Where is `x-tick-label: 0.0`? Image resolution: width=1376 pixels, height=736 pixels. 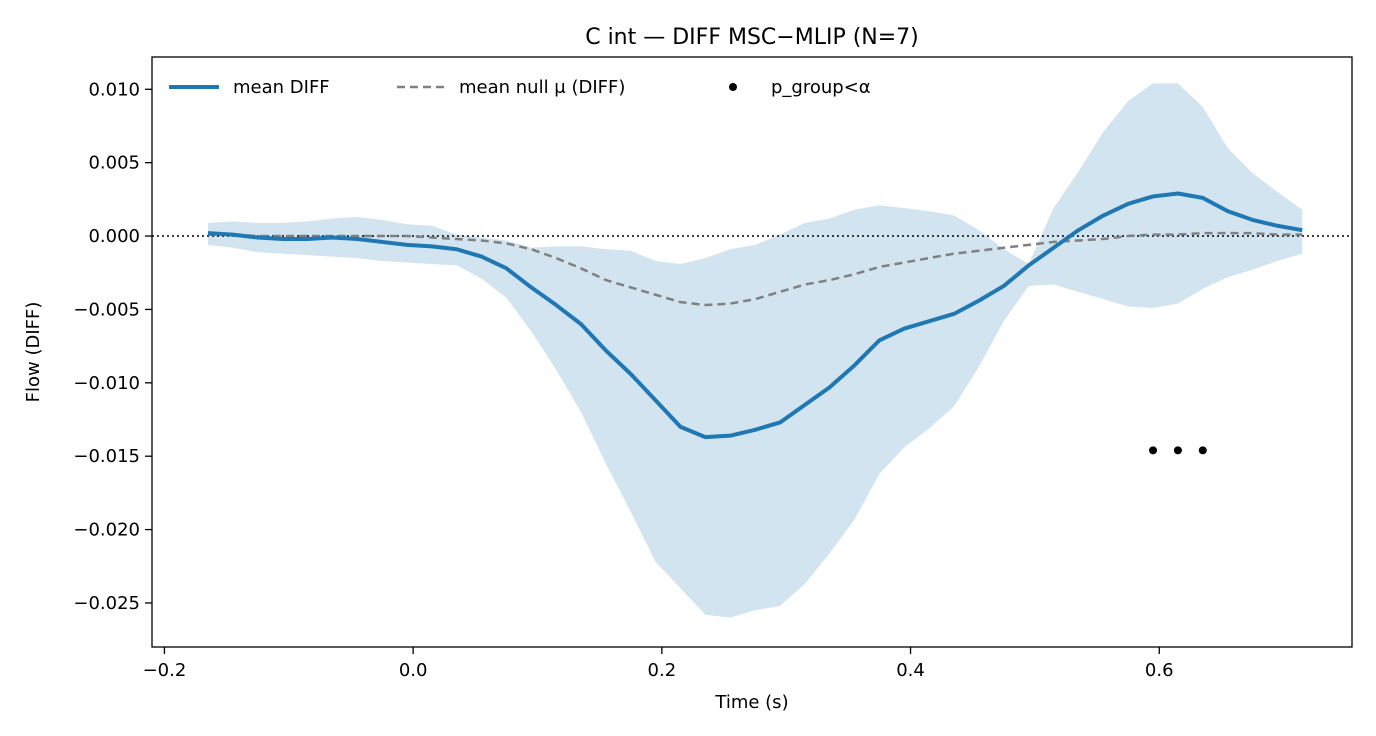 x-tick-label: 0.0 is located at coordinates (413, 670).